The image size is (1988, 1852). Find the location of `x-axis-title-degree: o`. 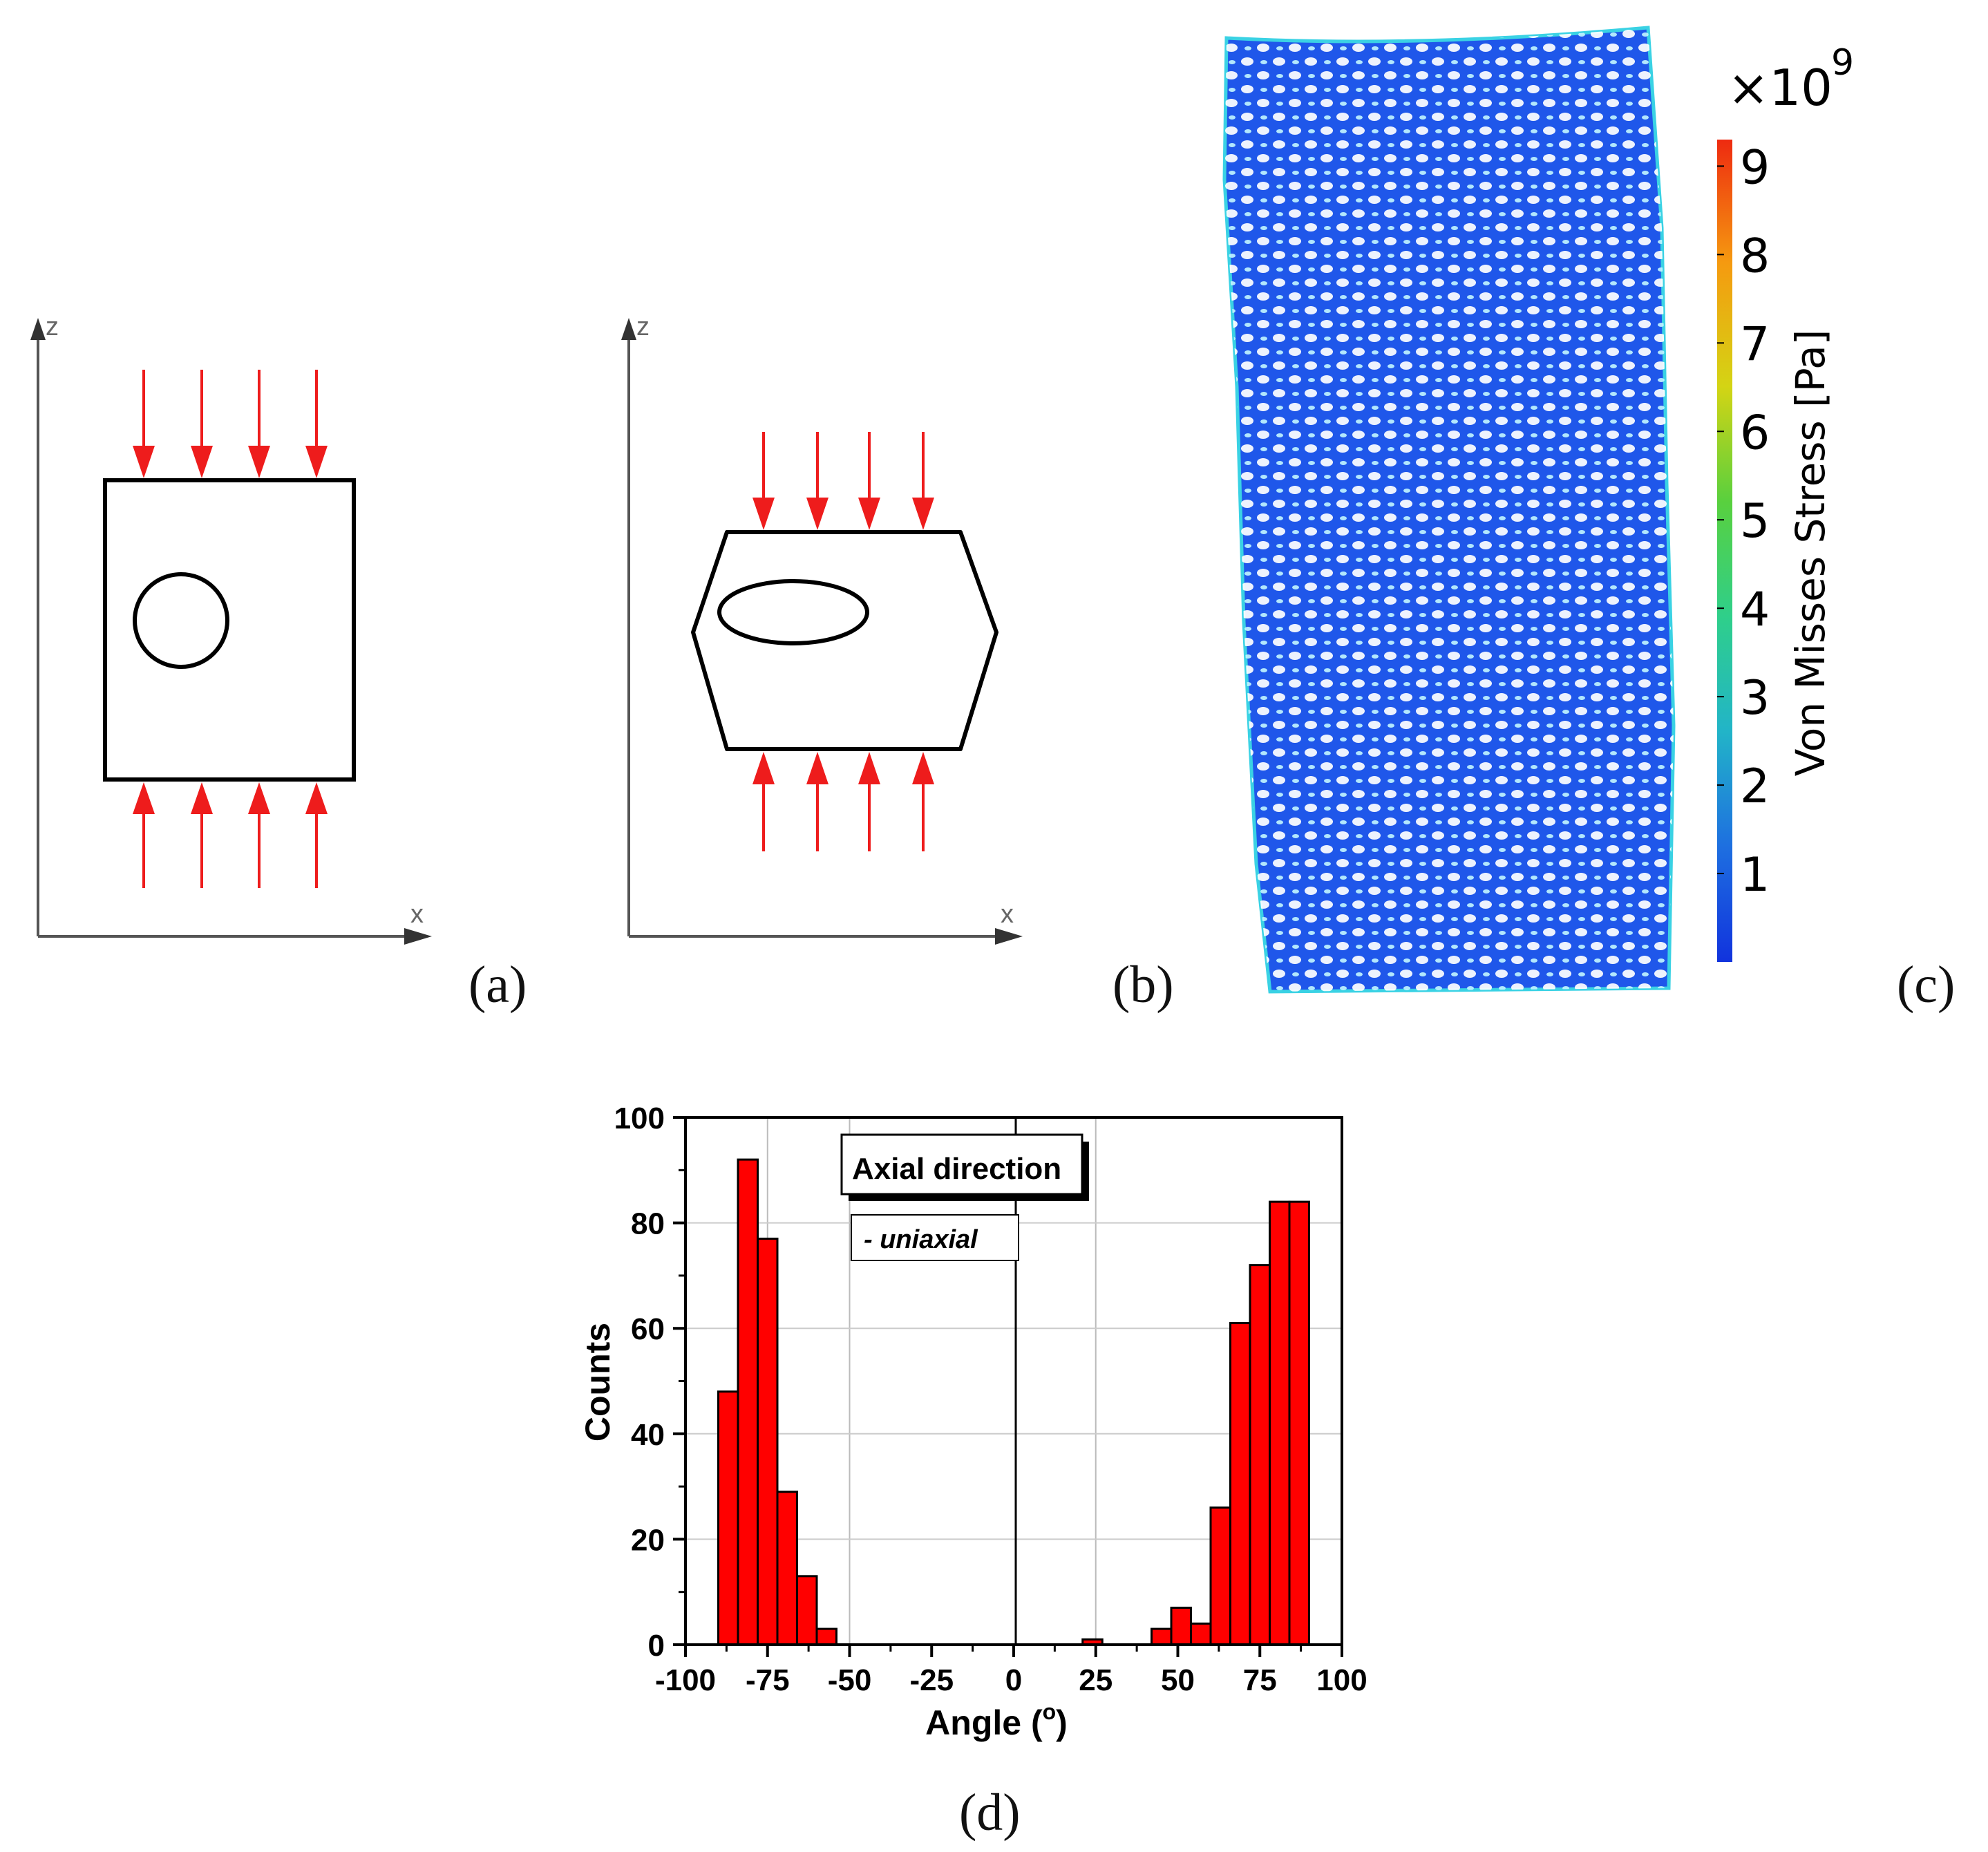

x-axis-title-degree: o is located at coordinates (1050, 1711).